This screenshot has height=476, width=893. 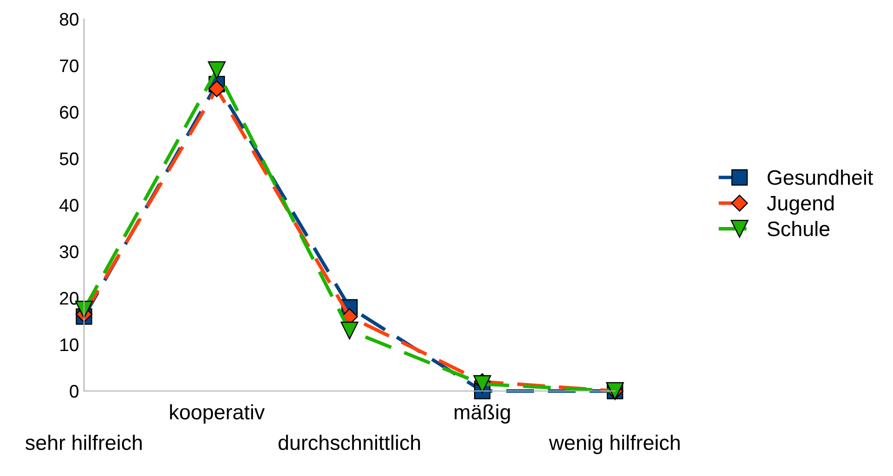 What do you see at coordinates (69, 19) in the screenshot?
I see `y-tick-label: 80` at bounding box center [69, 19].